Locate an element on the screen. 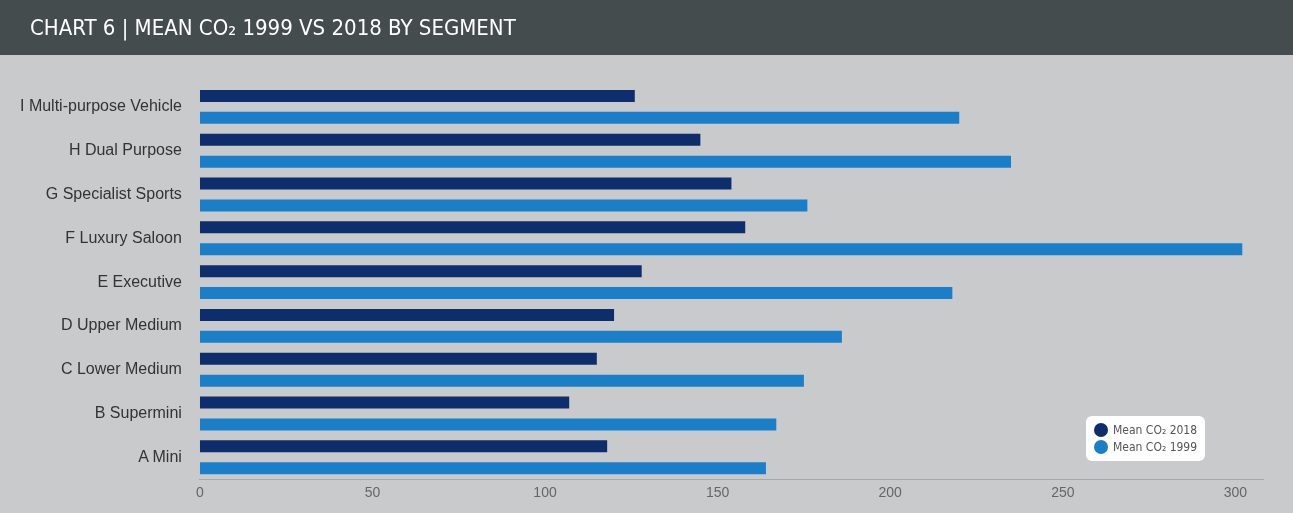  x-tick-label: 100 is located at coordinates (545, 492).